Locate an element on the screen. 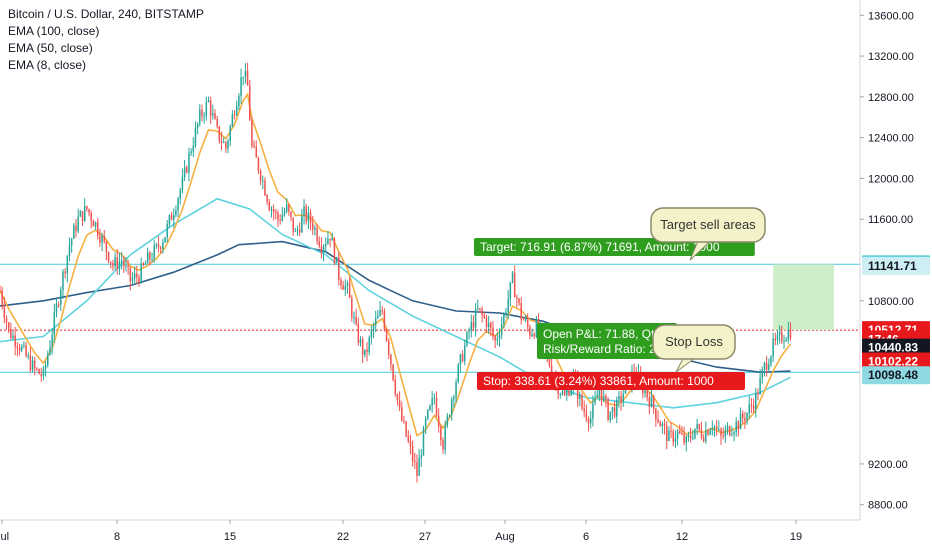  time-tick-label: 27 is located at coordinates (425, 537).